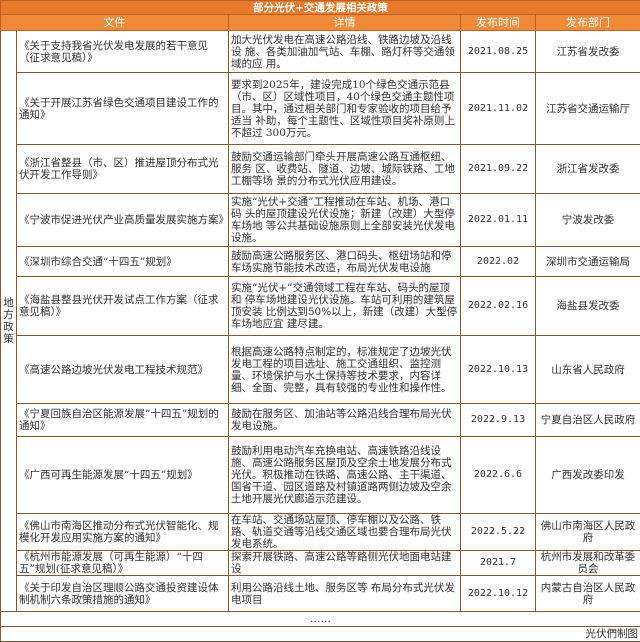 The width and height of the screenshot is (640, 642). I want to click on category-cell: 地方政策, so click(9, 321).